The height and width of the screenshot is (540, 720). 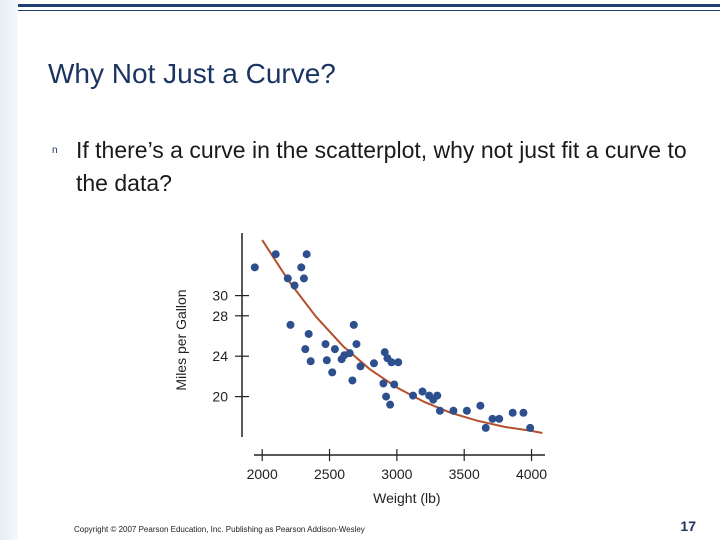 What do you see at coordinates (369, 10) in the screenshot?
I see `top-rule-thin` at bounding box center [369, 10].